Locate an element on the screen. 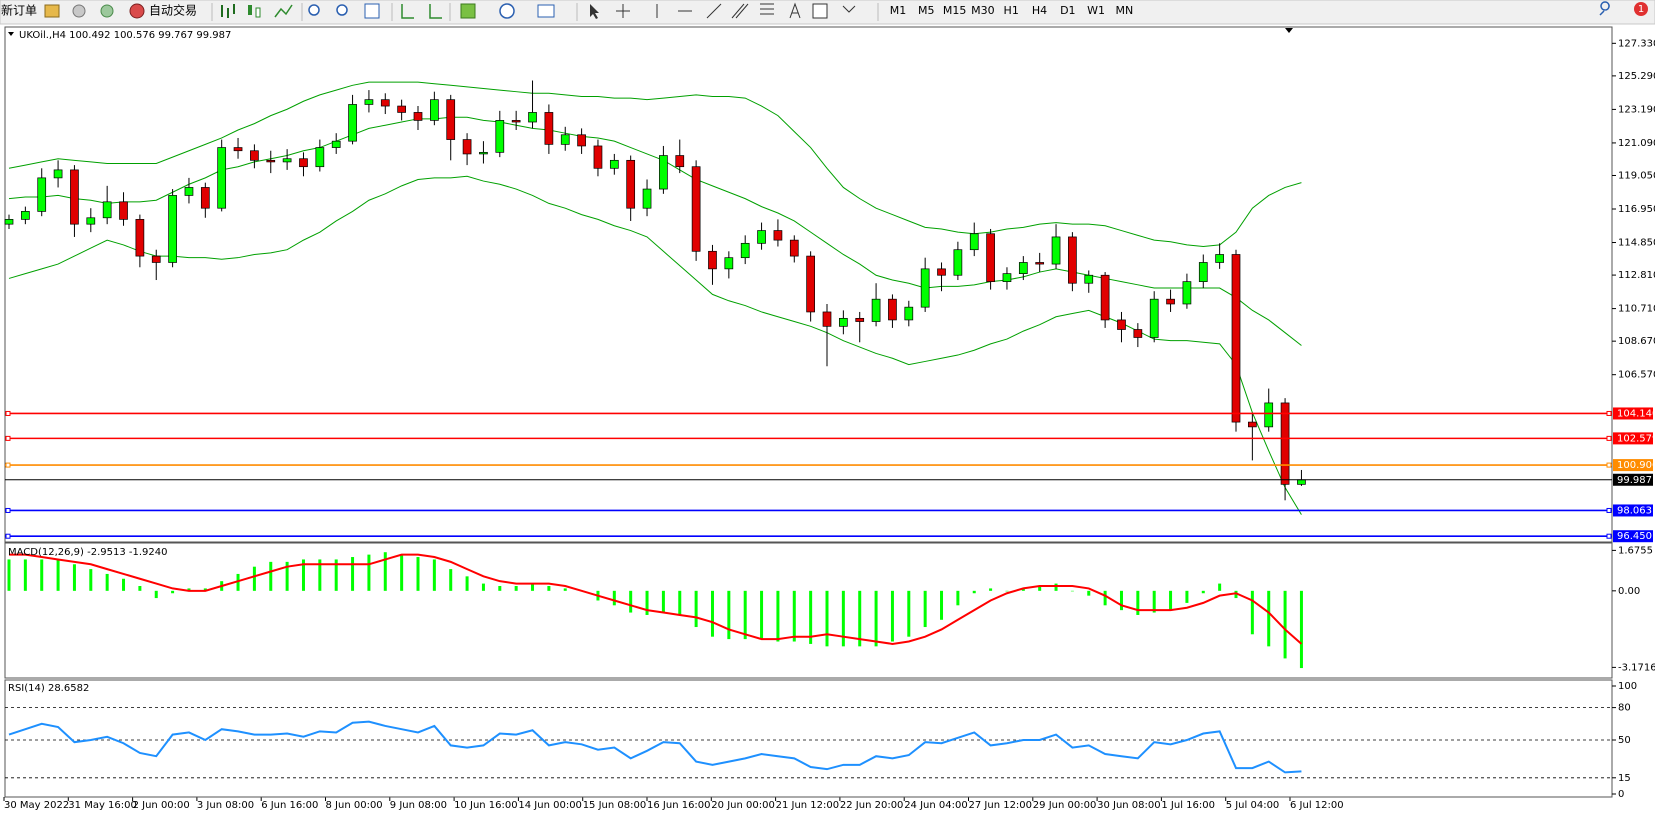  periods-icon is located at coordinates (507, 11).